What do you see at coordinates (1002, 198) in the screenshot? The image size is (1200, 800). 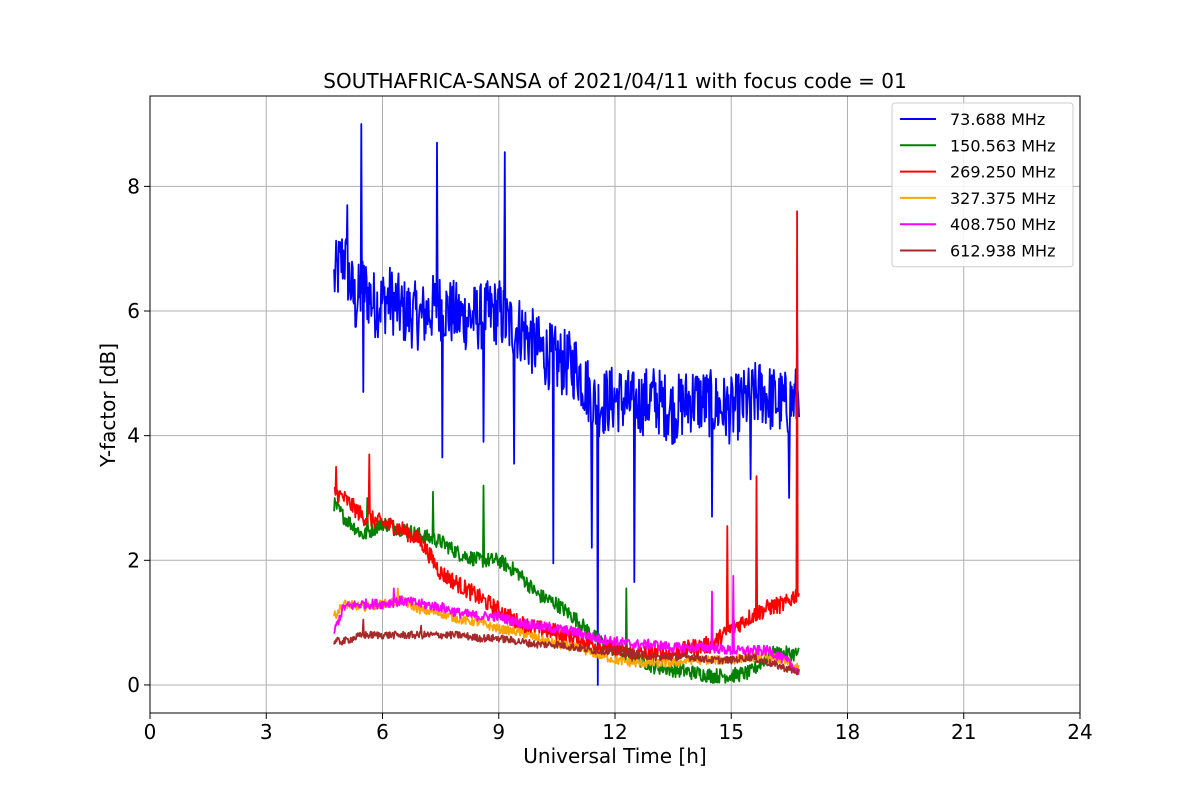 I see `legend-label: 327.375 MHz` at bounding box center [1002, 198].